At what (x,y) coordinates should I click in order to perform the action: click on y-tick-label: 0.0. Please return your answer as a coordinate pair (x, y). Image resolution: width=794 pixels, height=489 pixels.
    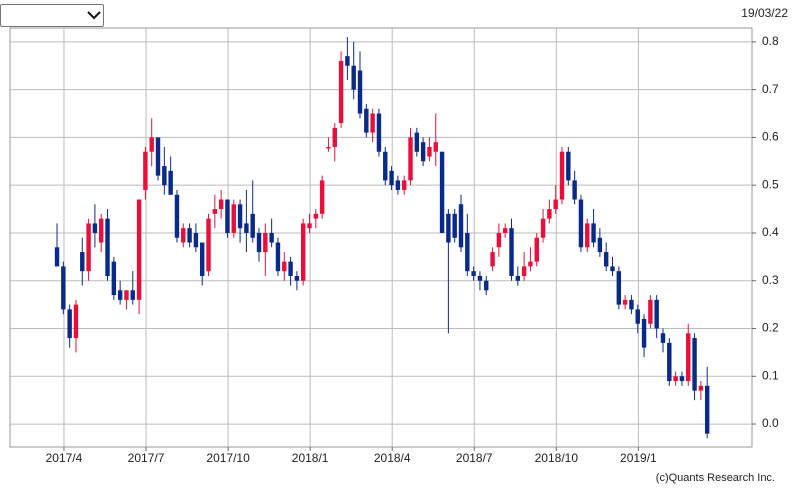
    Looking at the image, I should click on (770, 423).